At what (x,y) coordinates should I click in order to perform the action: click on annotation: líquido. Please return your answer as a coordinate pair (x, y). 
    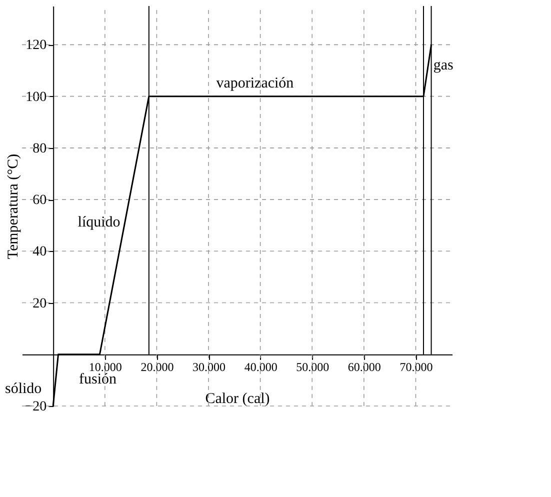
    Looking at the image, I should click on (99, 222).